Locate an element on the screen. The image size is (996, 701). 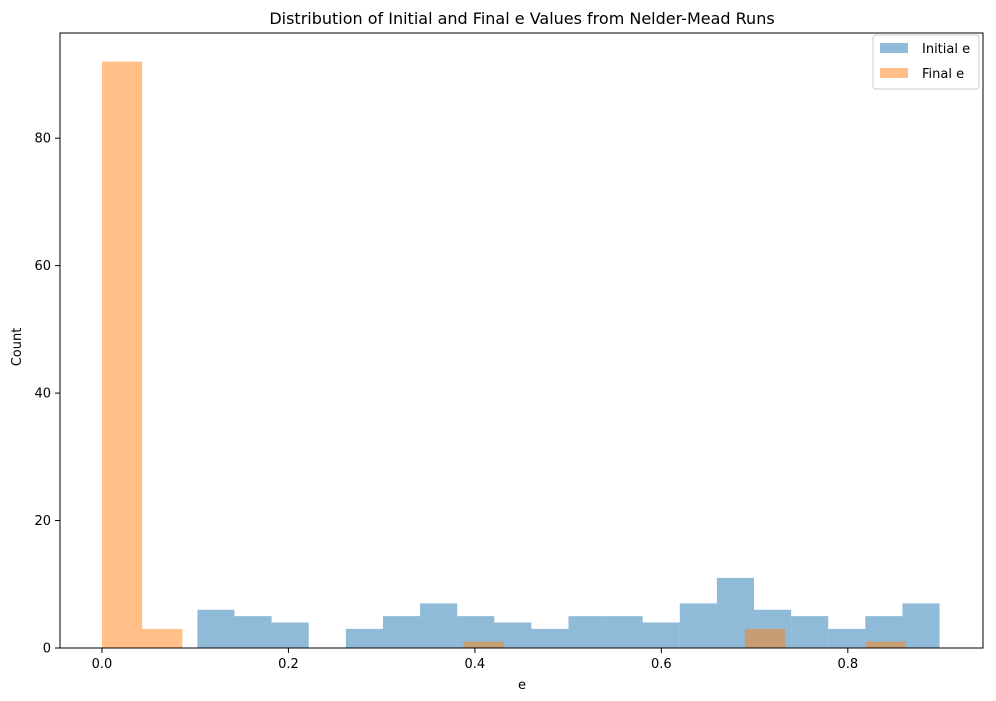
x-tick-label-4: 0.8 is located at coordinates (847, 664).